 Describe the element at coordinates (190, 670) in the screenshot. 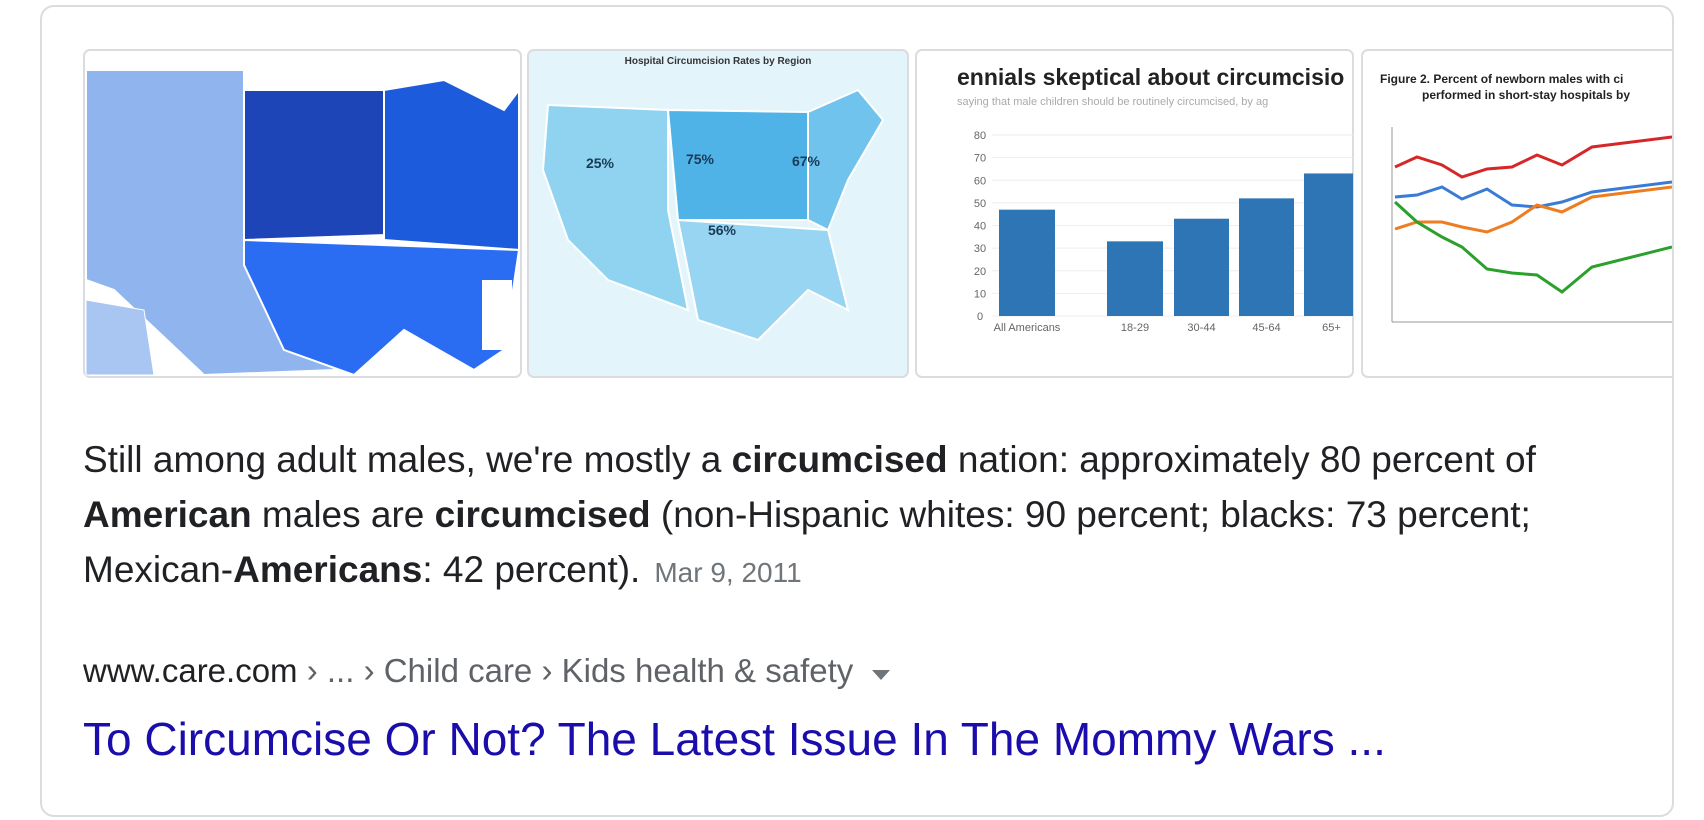

I see `site: www.care.com` at that location.